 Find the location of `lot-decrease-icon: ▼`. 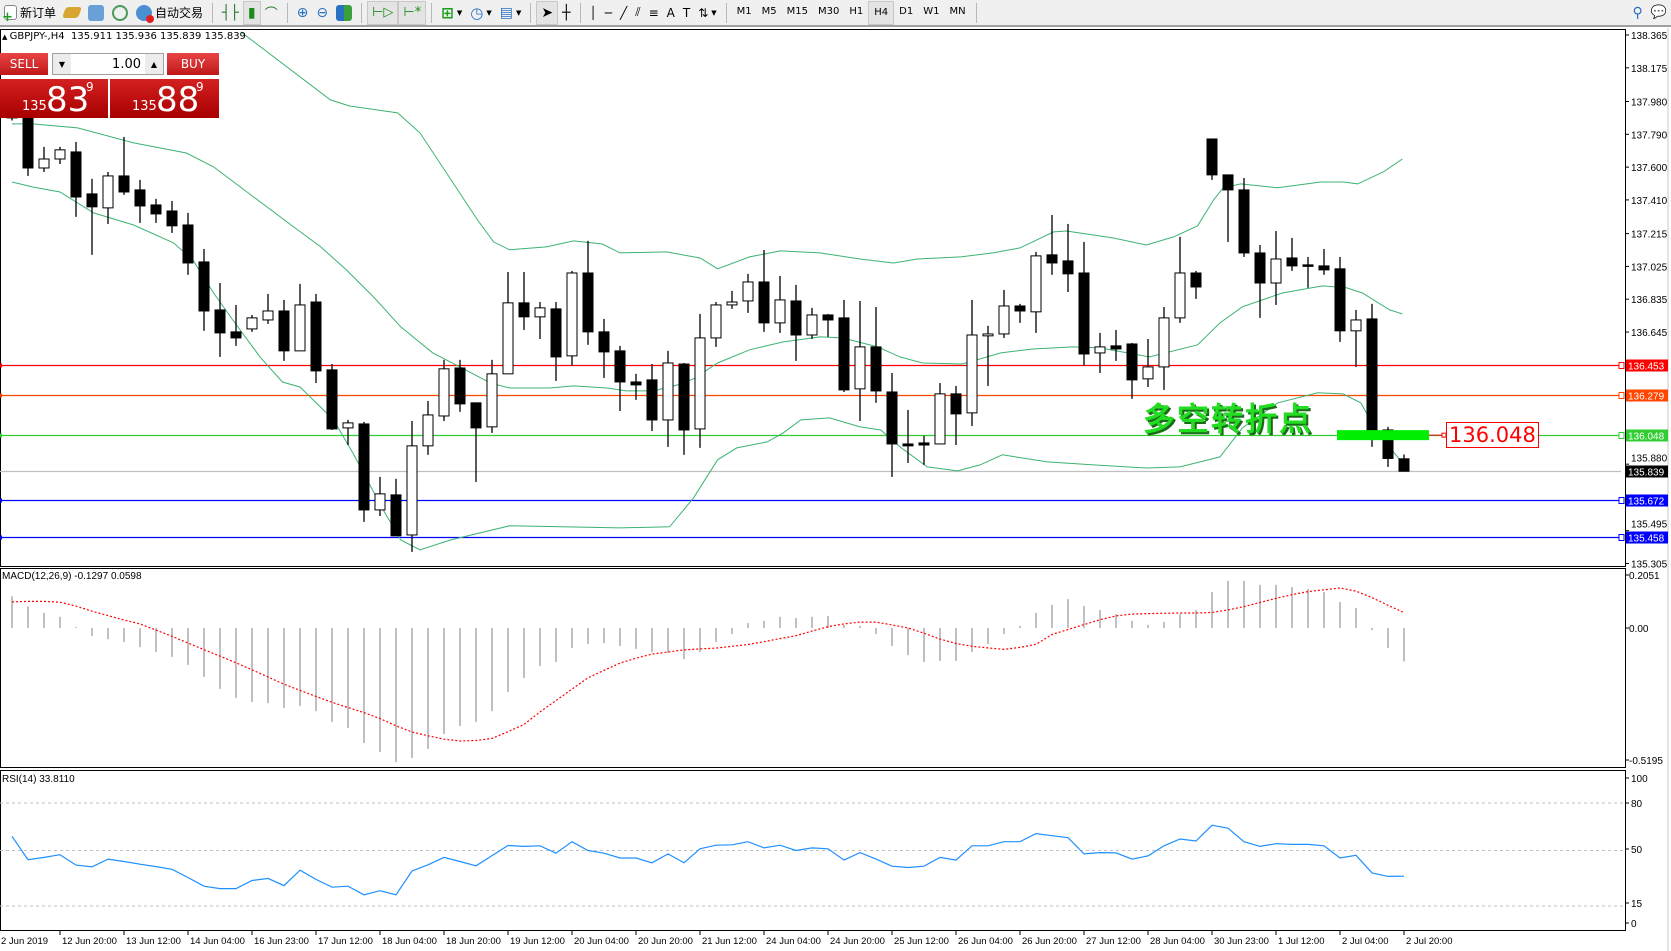

lot-decrease-icon: ▼ is located at coordinates (62, 64).